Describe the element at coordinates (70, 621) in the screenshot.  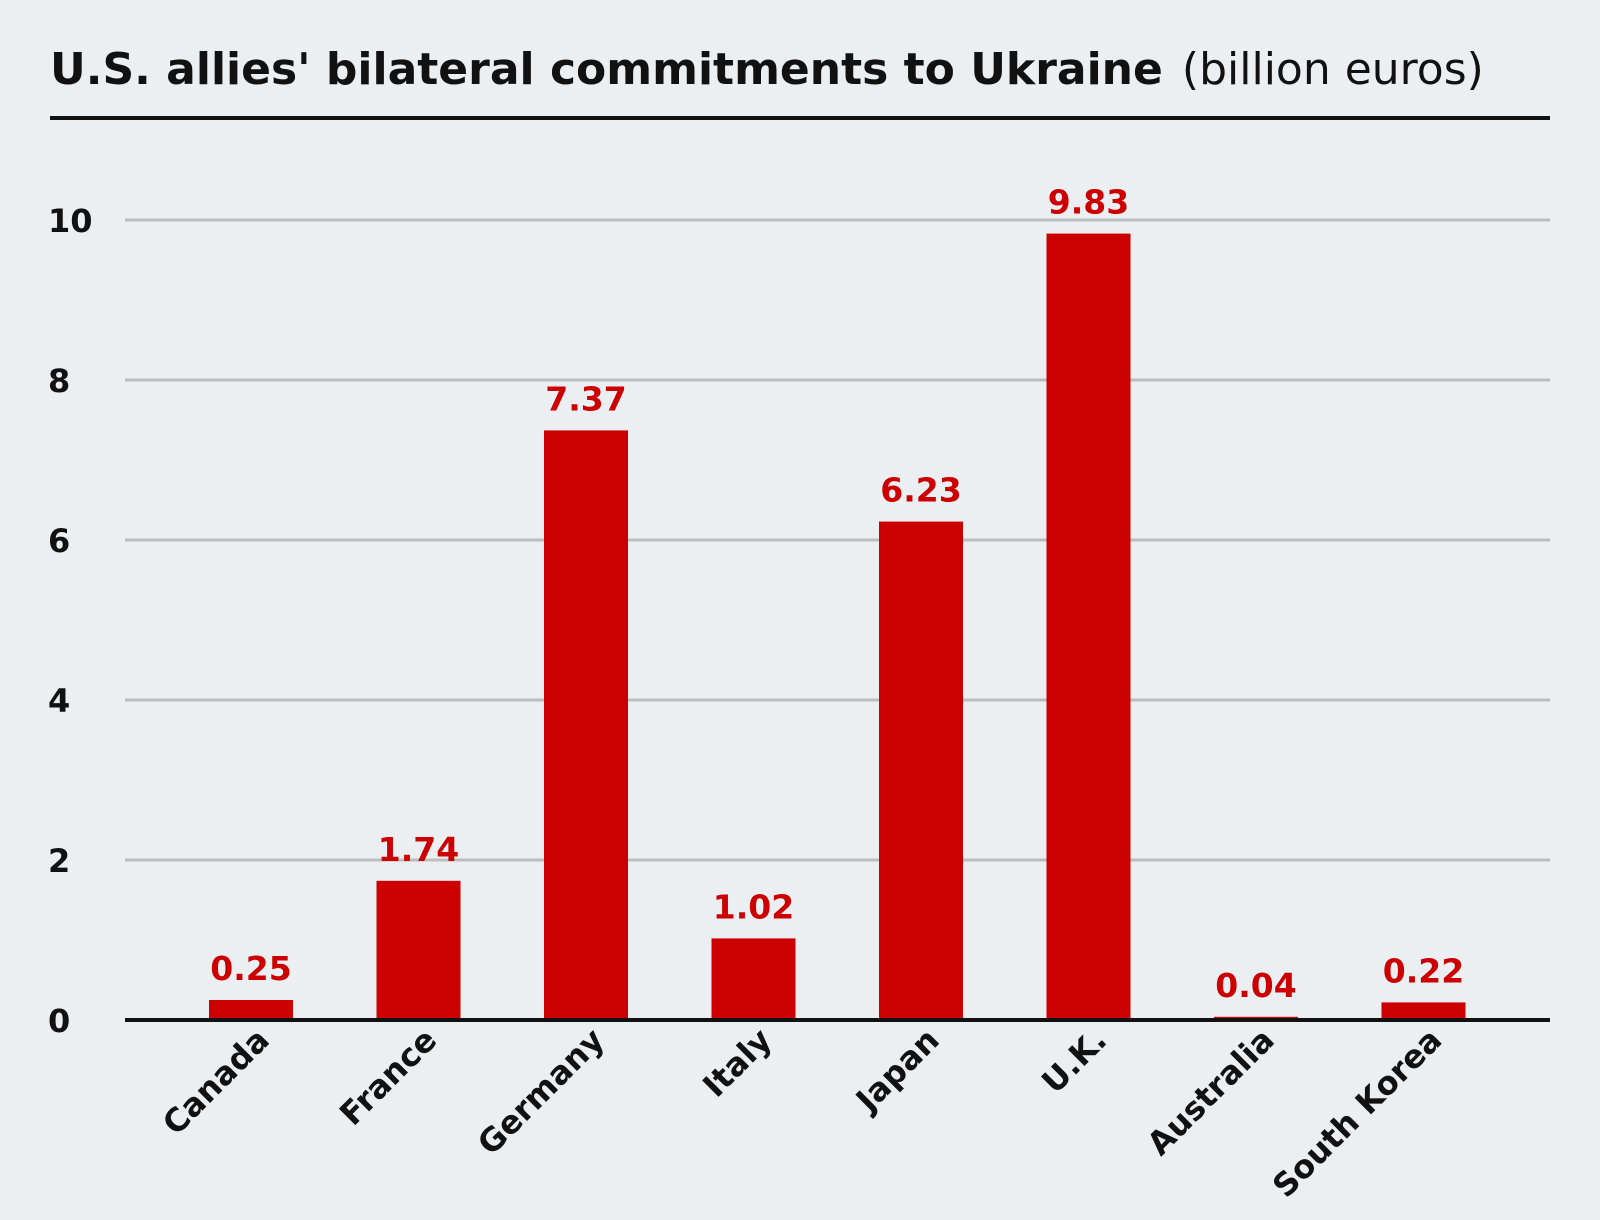
I see `y-axis-ticks: 0 2 4 6 8 10` at that location.